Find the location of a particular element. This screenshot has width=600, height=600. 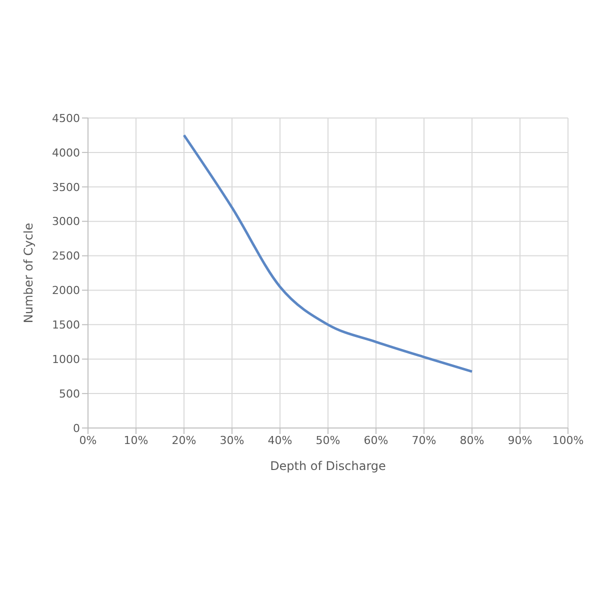

x-axis-title: Depth of Discharge is located at coordinates (328, 466).